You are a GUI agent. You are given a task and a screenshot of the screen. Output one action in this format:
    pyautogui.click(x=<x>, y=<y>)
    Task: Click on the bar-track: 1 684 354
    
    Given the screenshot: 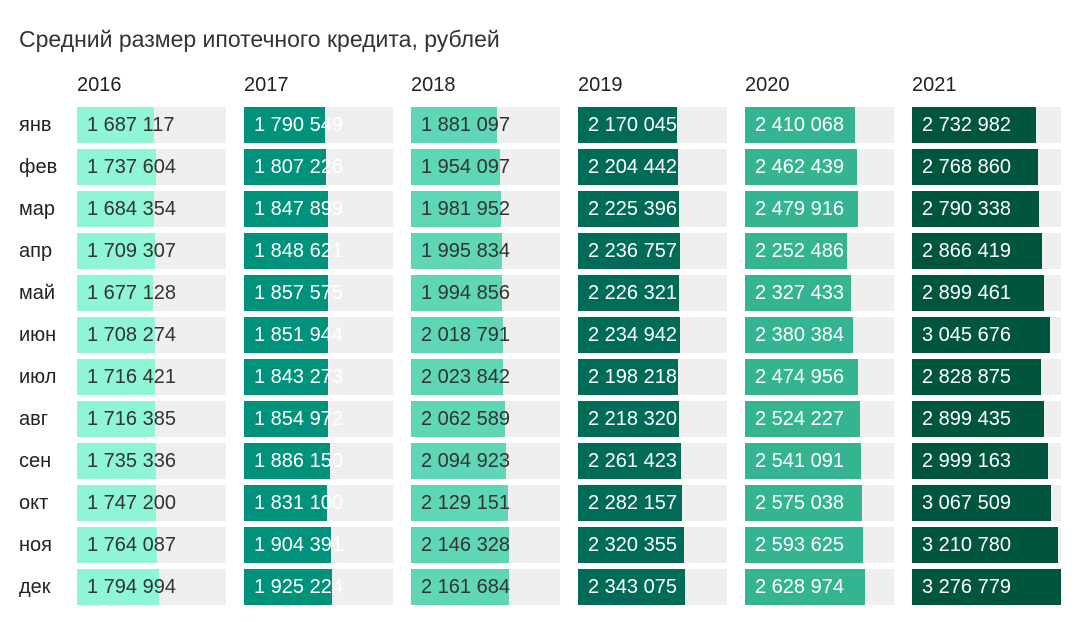 What is the action you would take?
    pyautogui.click(x=151, y=209)
    